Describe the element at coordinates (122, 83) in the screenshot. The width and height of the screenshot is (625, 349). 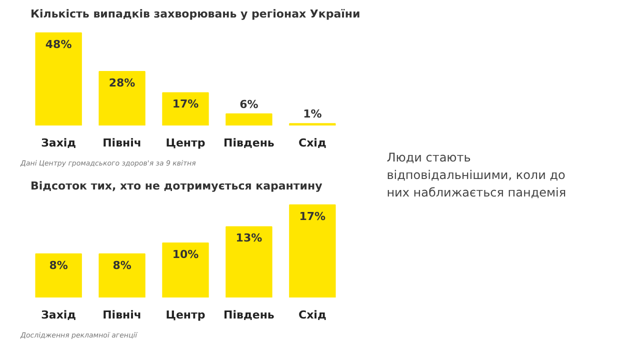
I see `data-label: 28%` at that location.